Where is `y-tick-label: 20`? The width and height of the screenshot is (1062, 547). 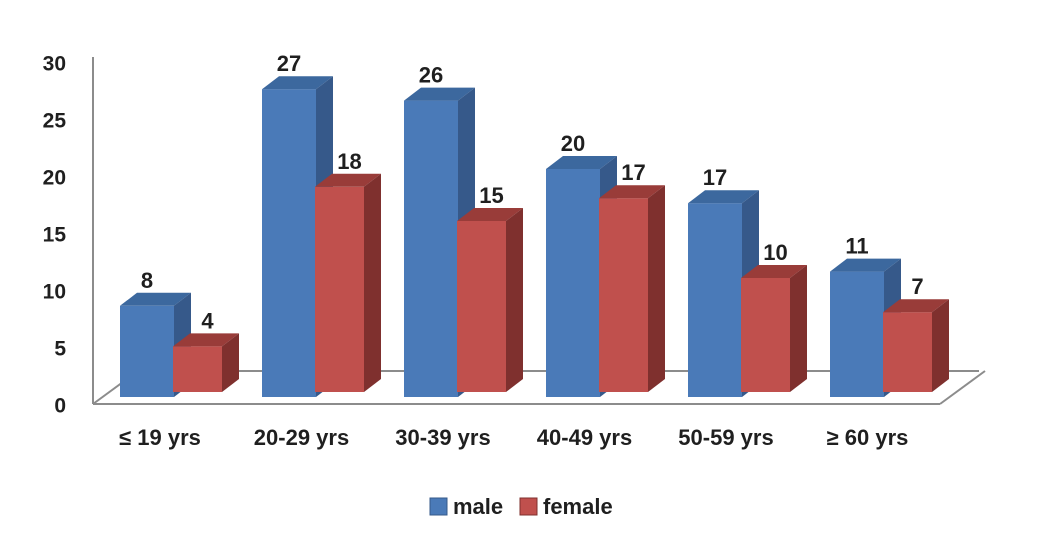
y-tick-label: 20 is located at coordinates (54, 178).